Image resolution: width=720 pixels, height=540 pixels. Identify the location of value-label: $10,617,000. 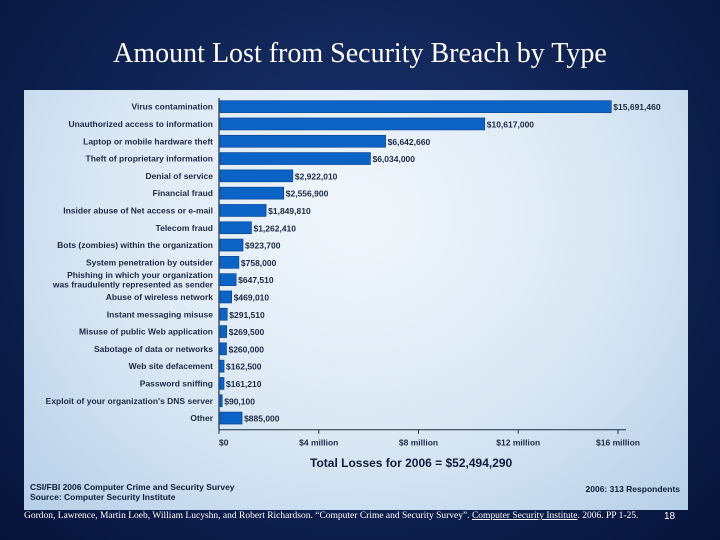
(511, 124).